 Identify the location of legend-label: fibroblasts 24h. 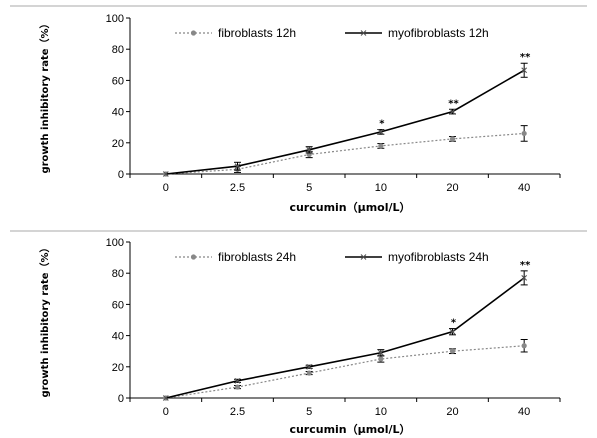
(257, 257).